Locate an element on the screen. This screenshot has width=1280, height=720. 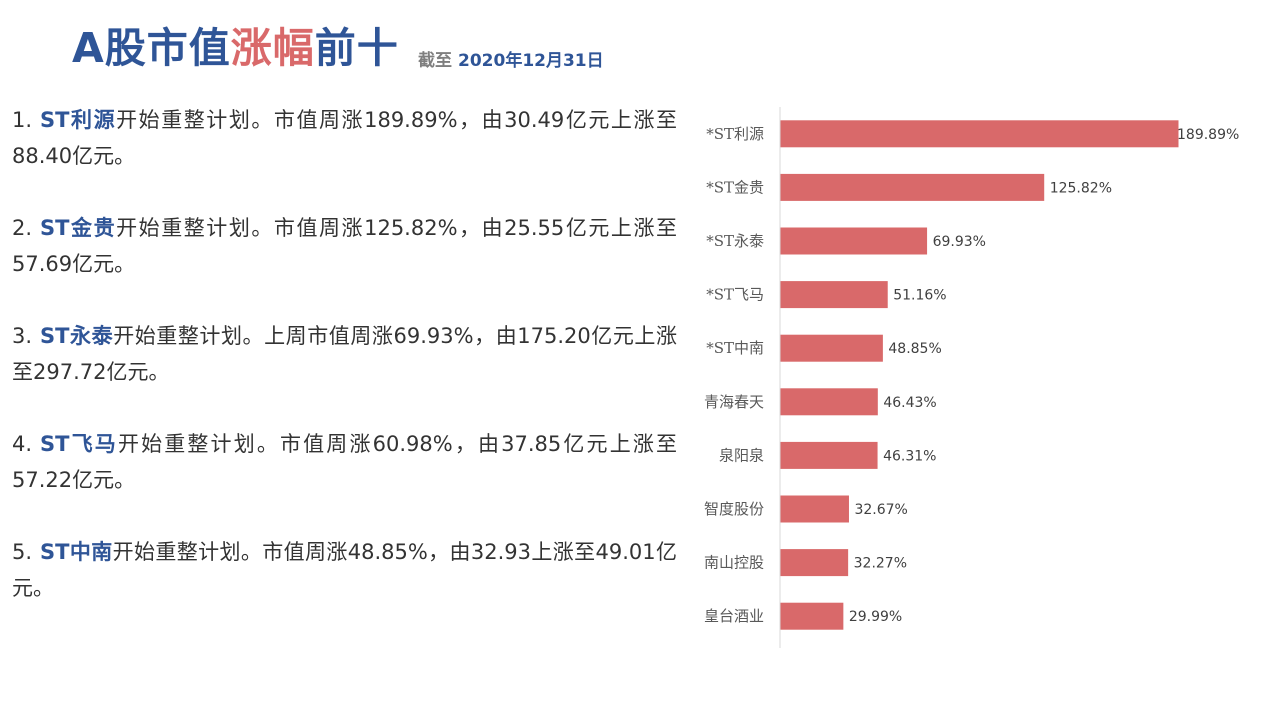
category-label: 青海春天 is located at coordinates (734, 402).